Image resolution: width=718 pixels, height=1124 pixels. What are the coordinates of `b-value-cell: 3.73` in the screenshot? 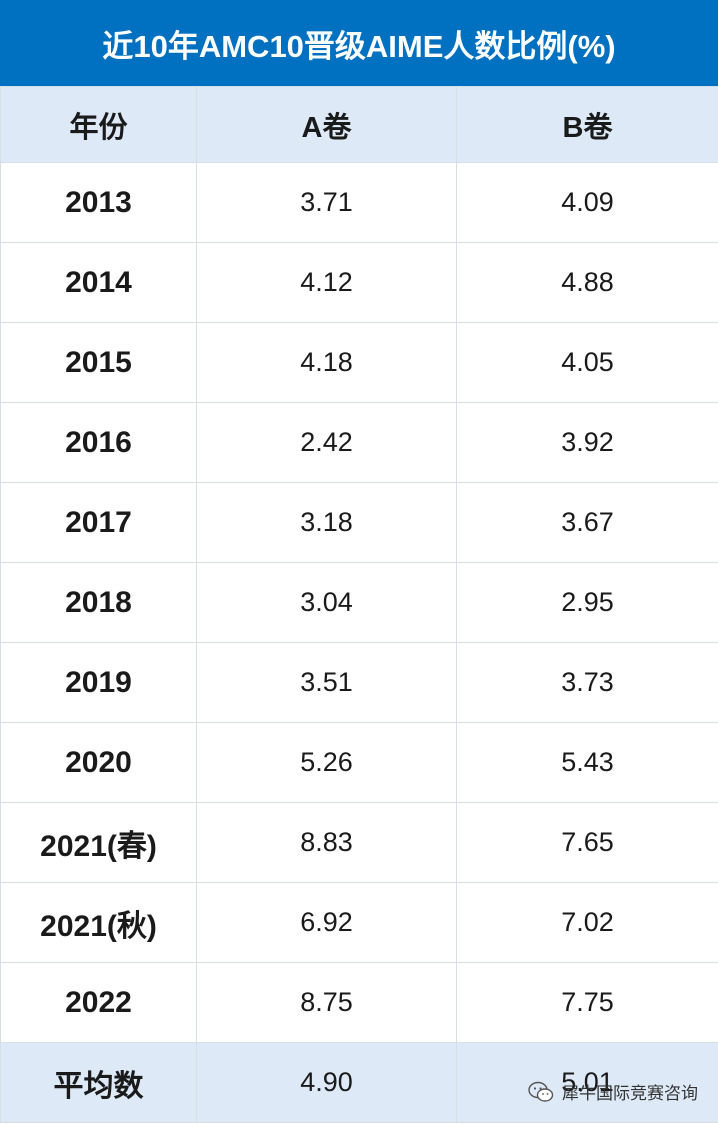 It's located at (587, 682).